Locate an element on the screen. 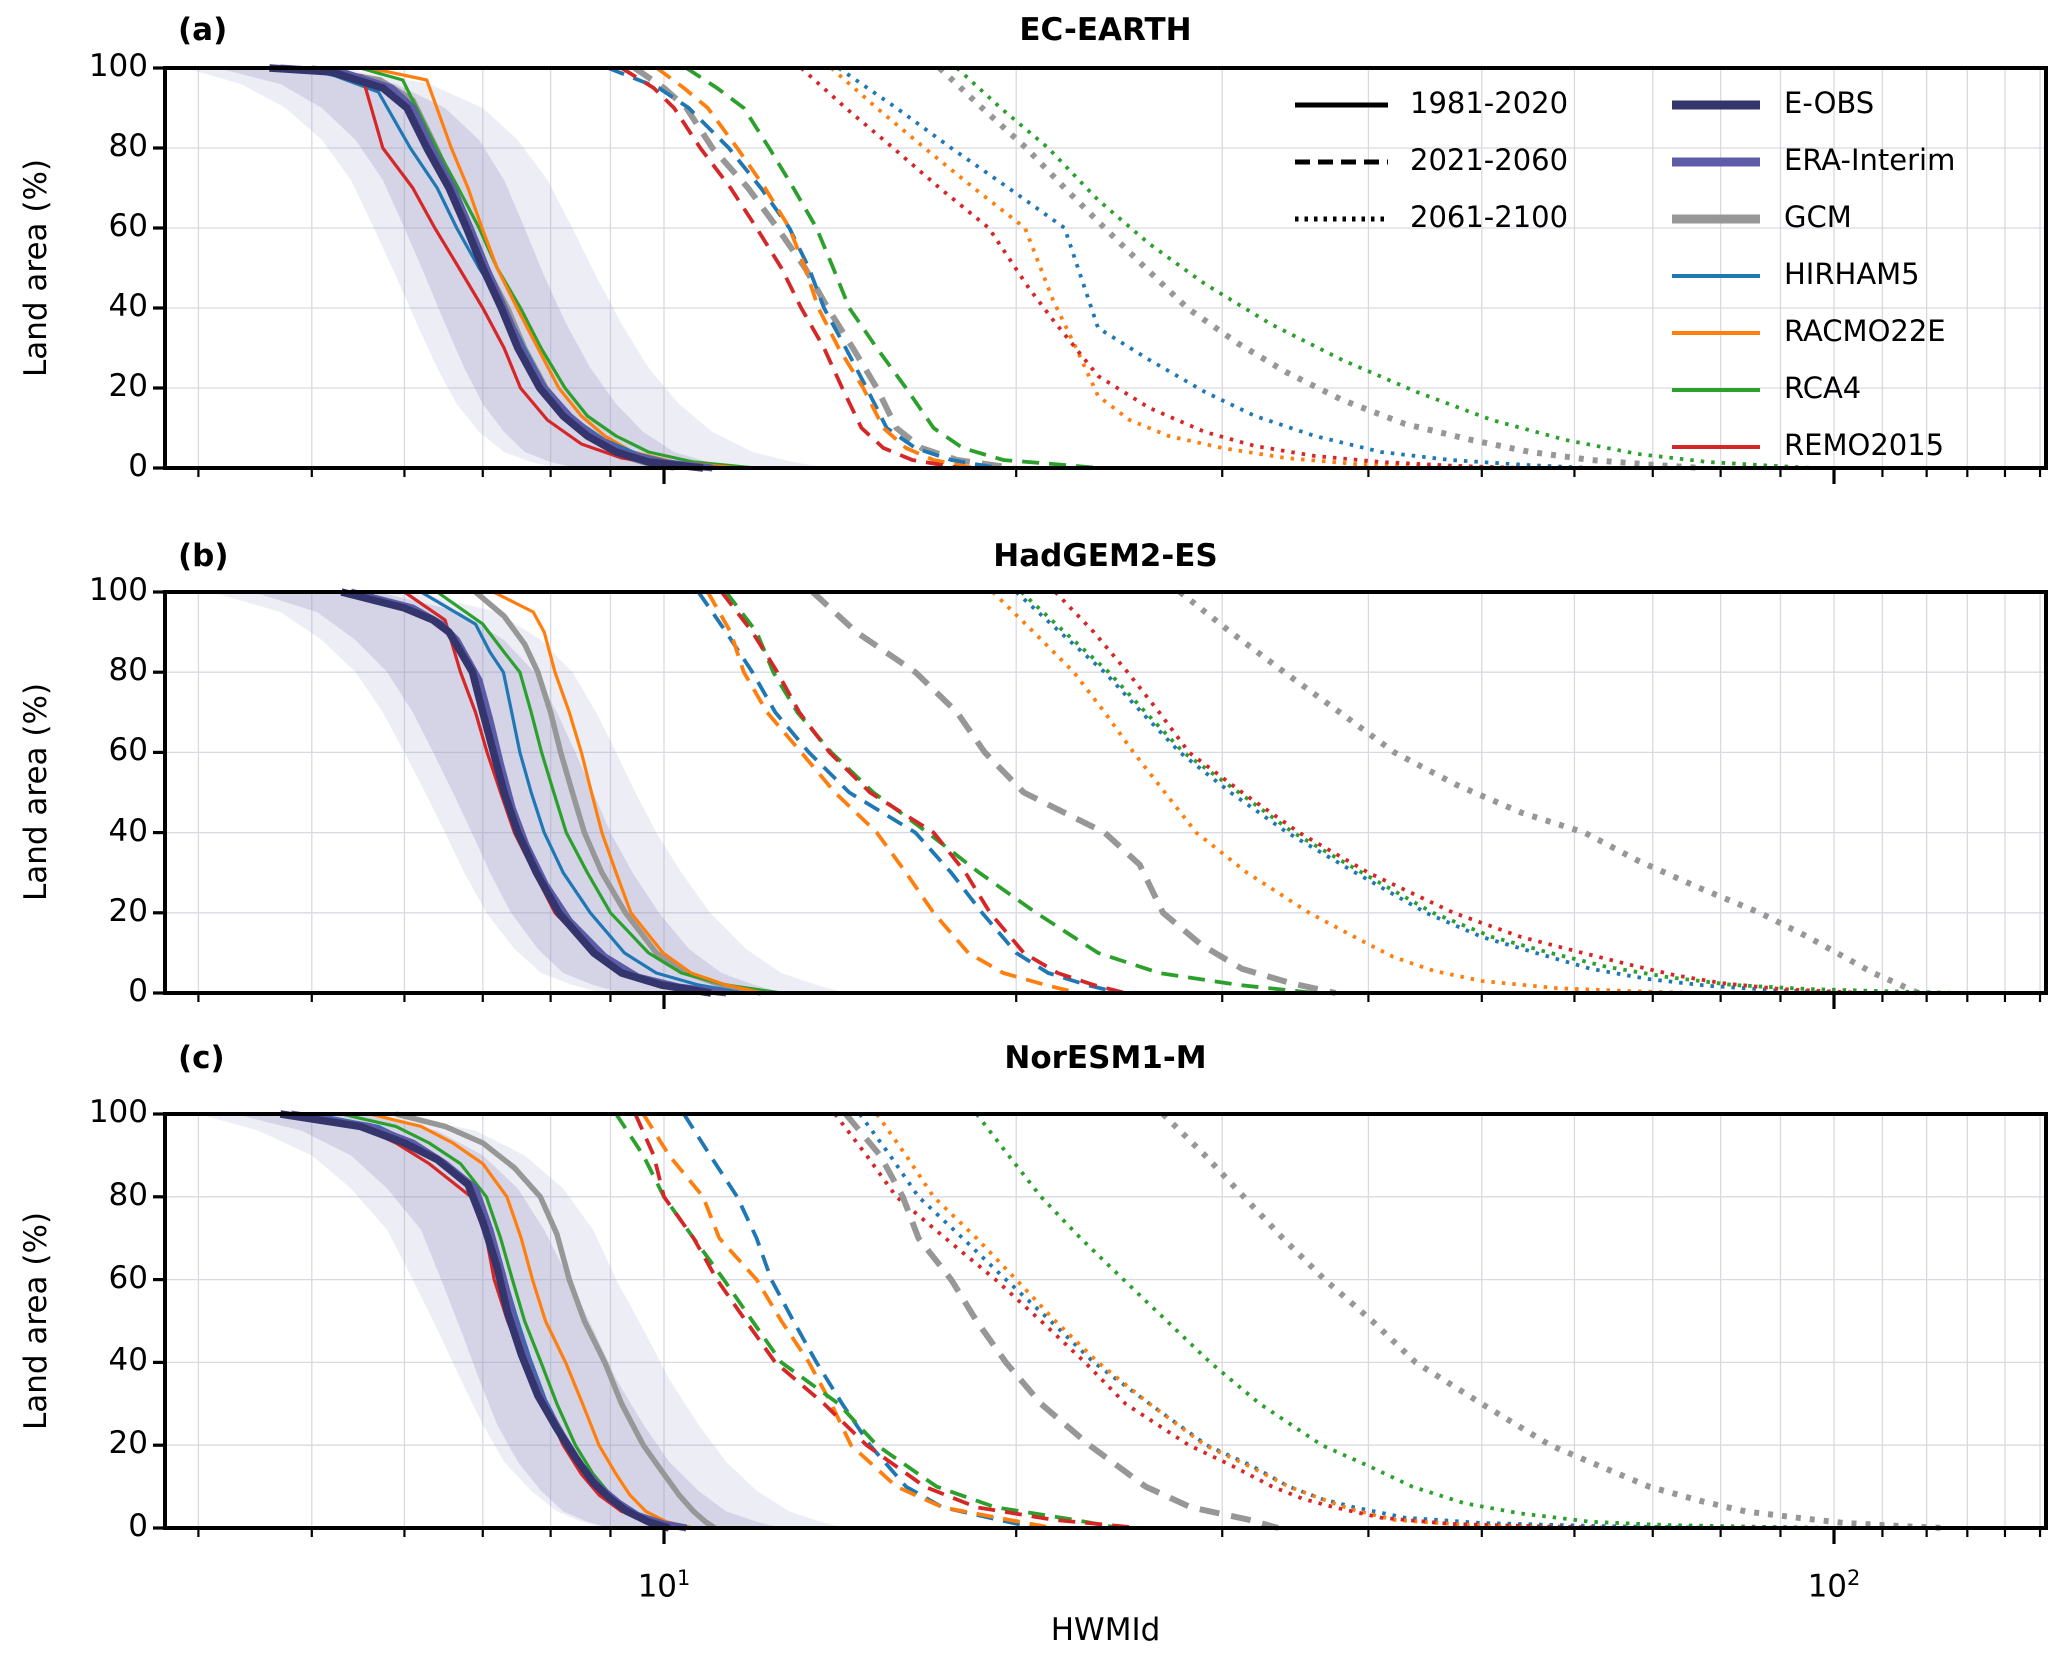 This screenshot has height=1663, width=2067. panel-a-title: EC-EARTH is located at coordinates (1105, 30).